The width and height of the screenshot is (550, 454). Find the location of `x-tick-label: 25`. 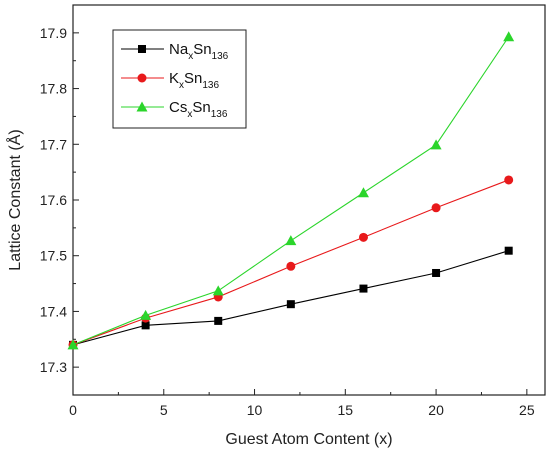

x-tick-label: 25 is located at coordinates (527, 410).